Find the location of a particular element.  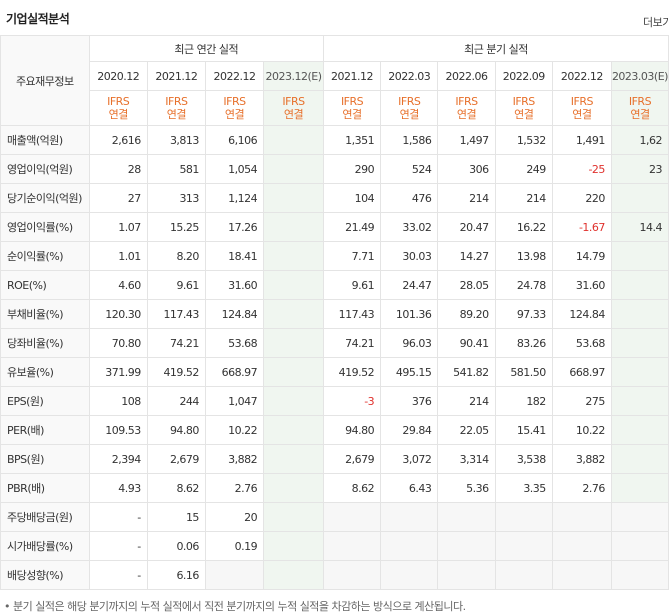

table-cell: 53.68 is located at coordinates (234, 343).